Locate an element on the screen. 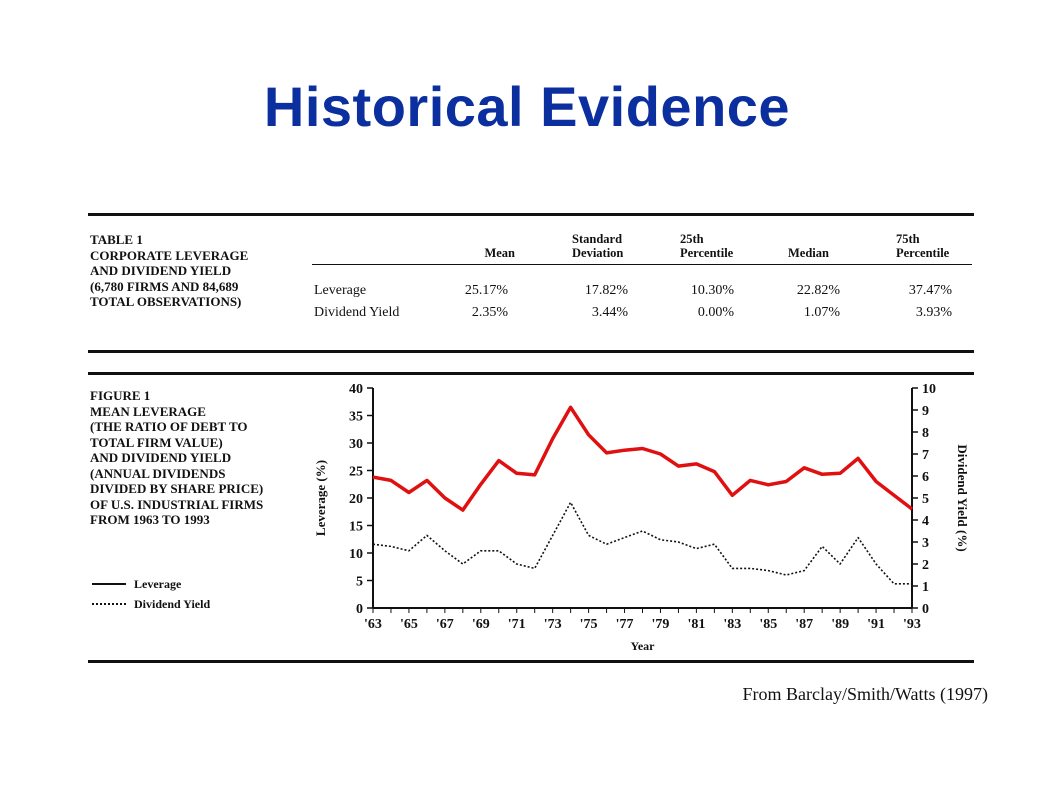 Image resolution: width=1054 pixels, height=812 pixels. figure-caption-line: (THE RATIO OF DEBT TO is located at coordinates (169, 426).